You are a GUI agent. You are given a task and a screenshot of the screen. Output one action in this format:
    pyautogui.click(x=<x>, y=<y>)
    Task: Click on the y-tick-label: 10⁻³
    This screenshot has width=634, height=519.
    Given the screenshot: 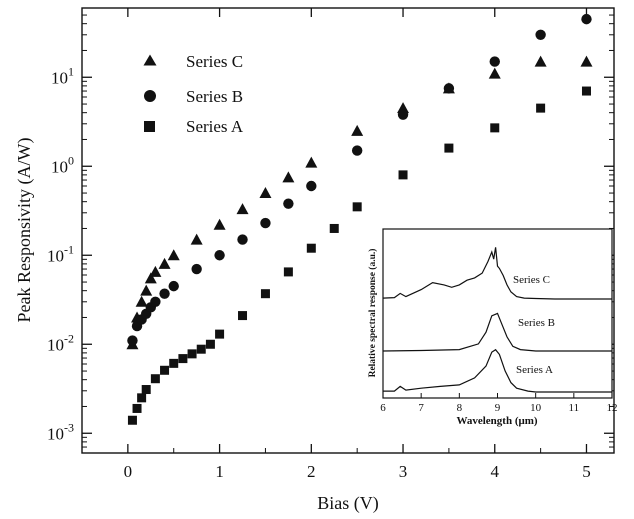 What is the action you would take?
    pyautogui.click(x=60, y=431)
    